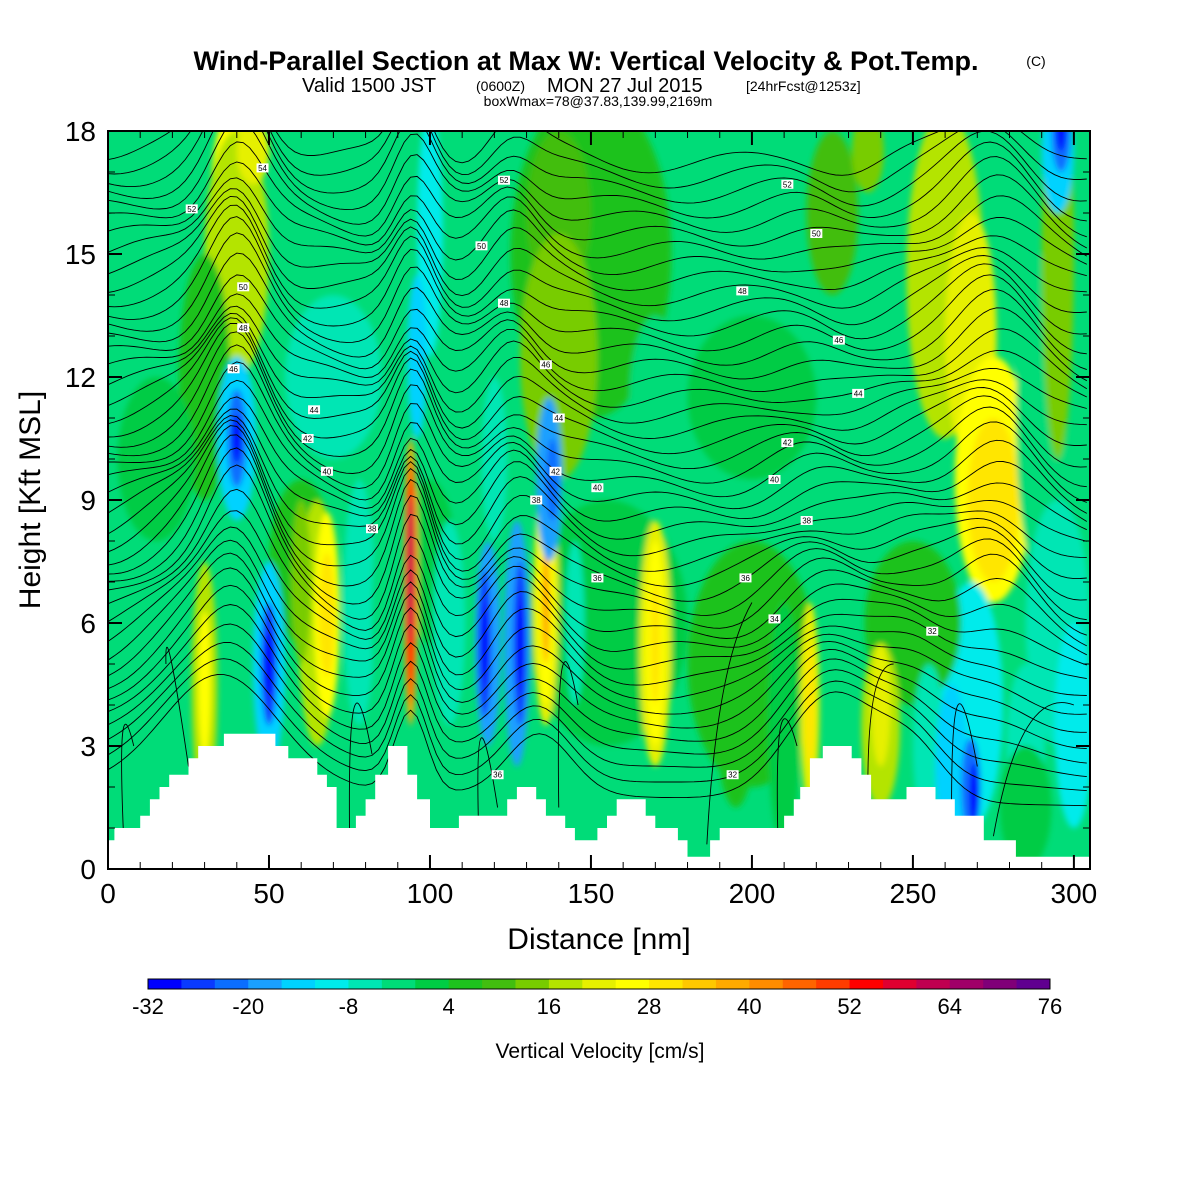 This screenshot has height=1200, width=1200. Describe the element at coordinates (752, 893) in the screenshot. I see `x-tick-label: 200` at that location.